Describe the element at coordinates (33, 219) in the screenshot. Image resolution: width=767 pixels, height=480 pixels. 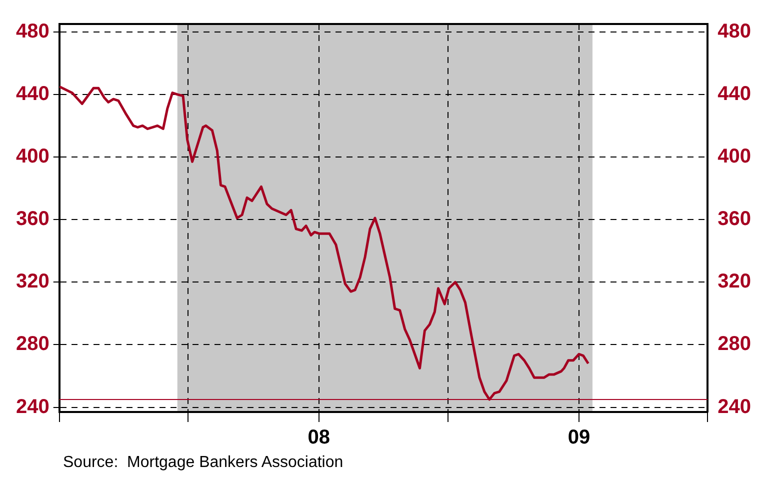
I see `y-tick-label: 360` at that location.